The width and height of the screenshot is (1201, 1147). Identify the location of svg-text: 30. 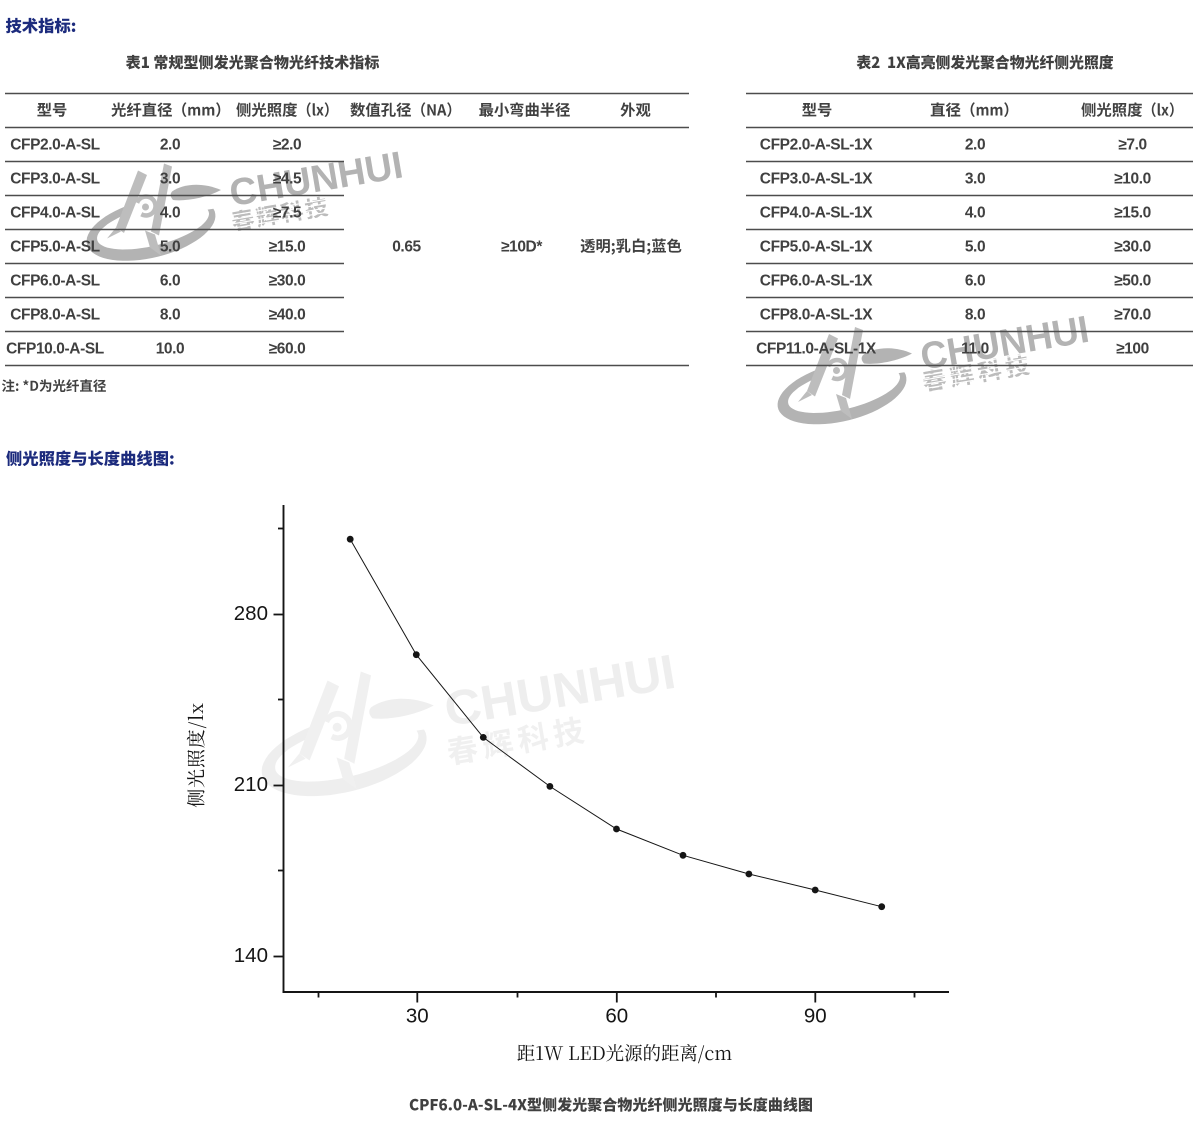
(417, 1015).